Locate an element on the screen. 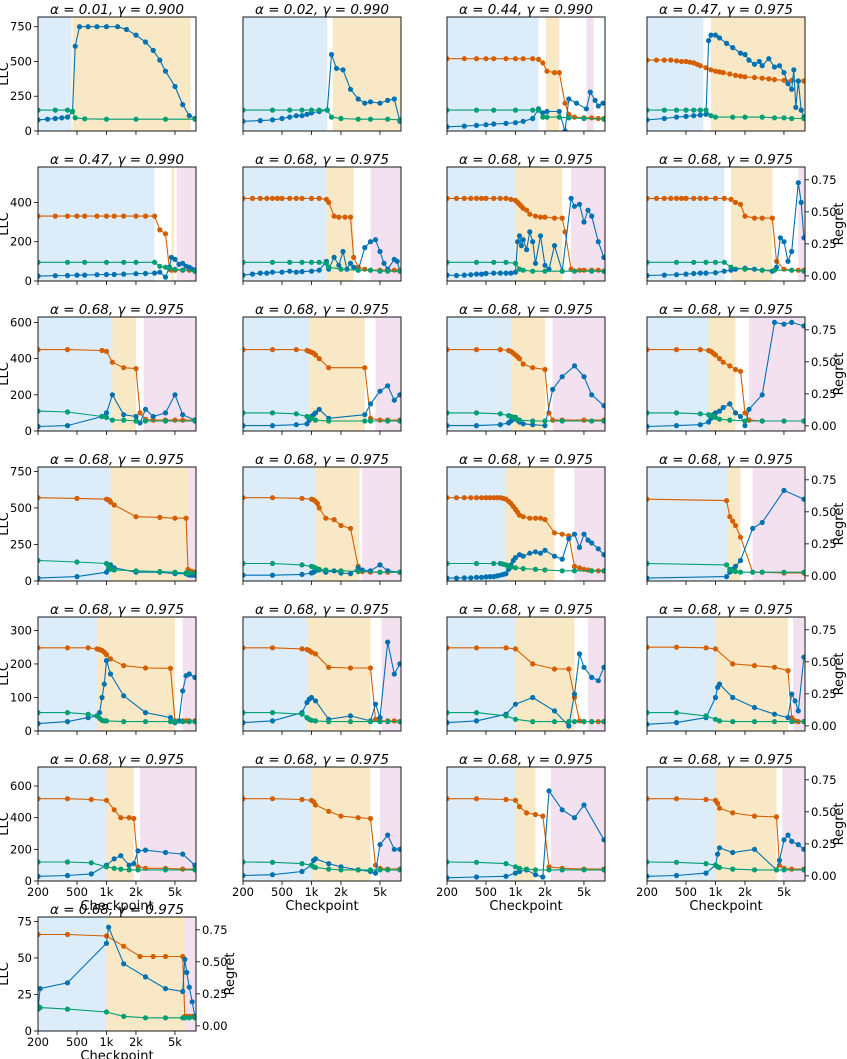 This screenshot has height=1059, width=847. phase-band-blue is located at coordinates (493, 74).